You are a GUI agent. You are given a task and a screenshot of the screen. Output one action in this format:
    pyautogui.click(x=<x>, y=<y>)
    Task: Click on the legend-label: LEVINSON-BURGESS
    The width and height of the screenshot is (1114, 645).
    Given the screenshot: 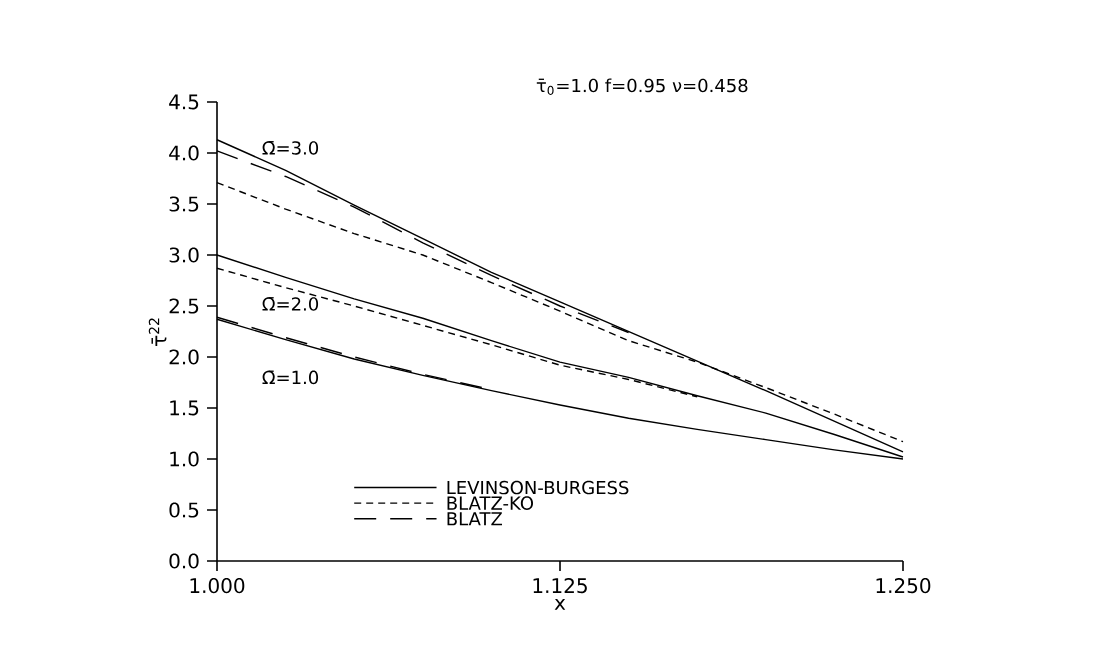 What is the action you would take?
    pyautogui.click(x=538, y=487)
    